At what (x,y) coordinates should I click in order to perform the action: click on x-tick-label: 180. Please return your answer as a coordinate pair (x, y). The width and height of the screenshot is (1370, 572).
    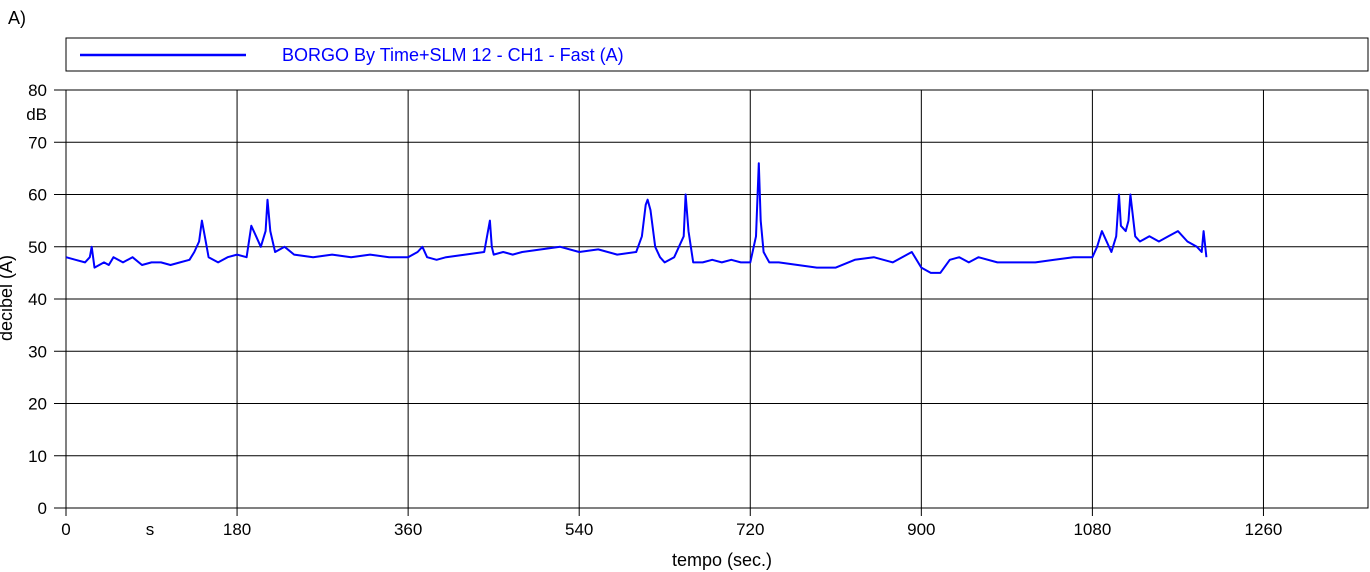
    Looking at the image, I should click on (237, 529).